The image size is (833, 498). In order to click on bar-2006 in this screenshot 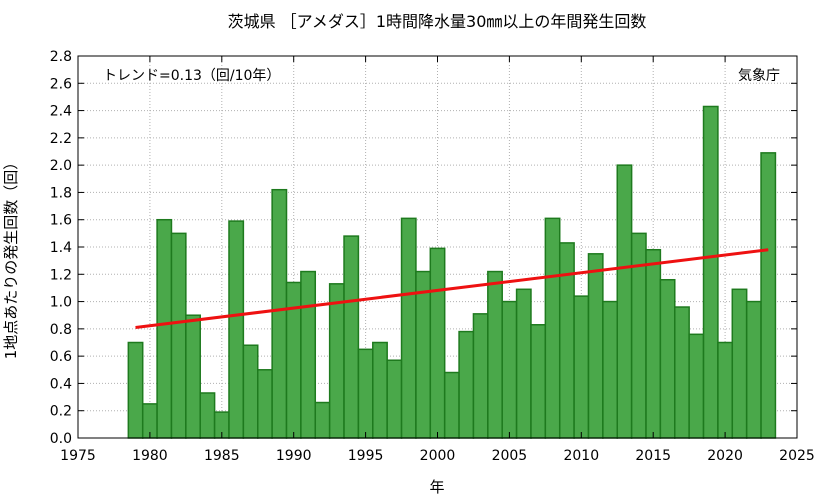, I will do `click(523, 363)`.